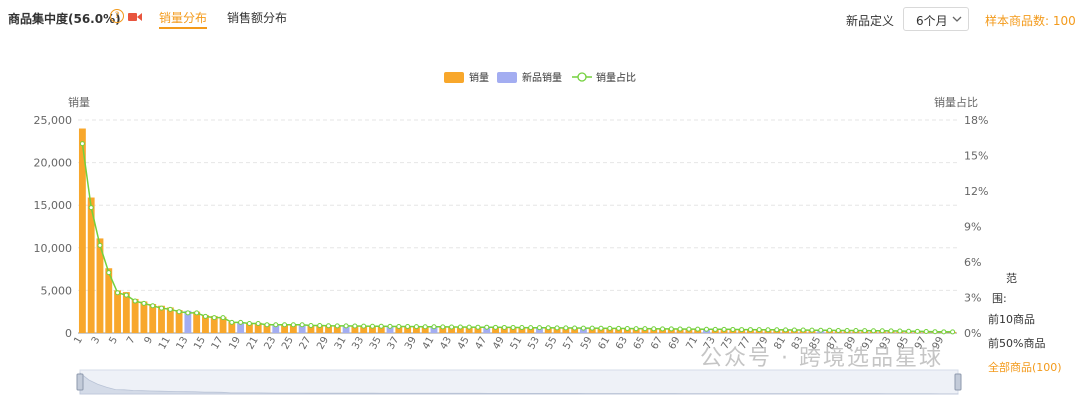  What do you see at coordinates (149, 340) in the screenshot?
I see `x-tick-label: 9` at bounding box center [149, 340].